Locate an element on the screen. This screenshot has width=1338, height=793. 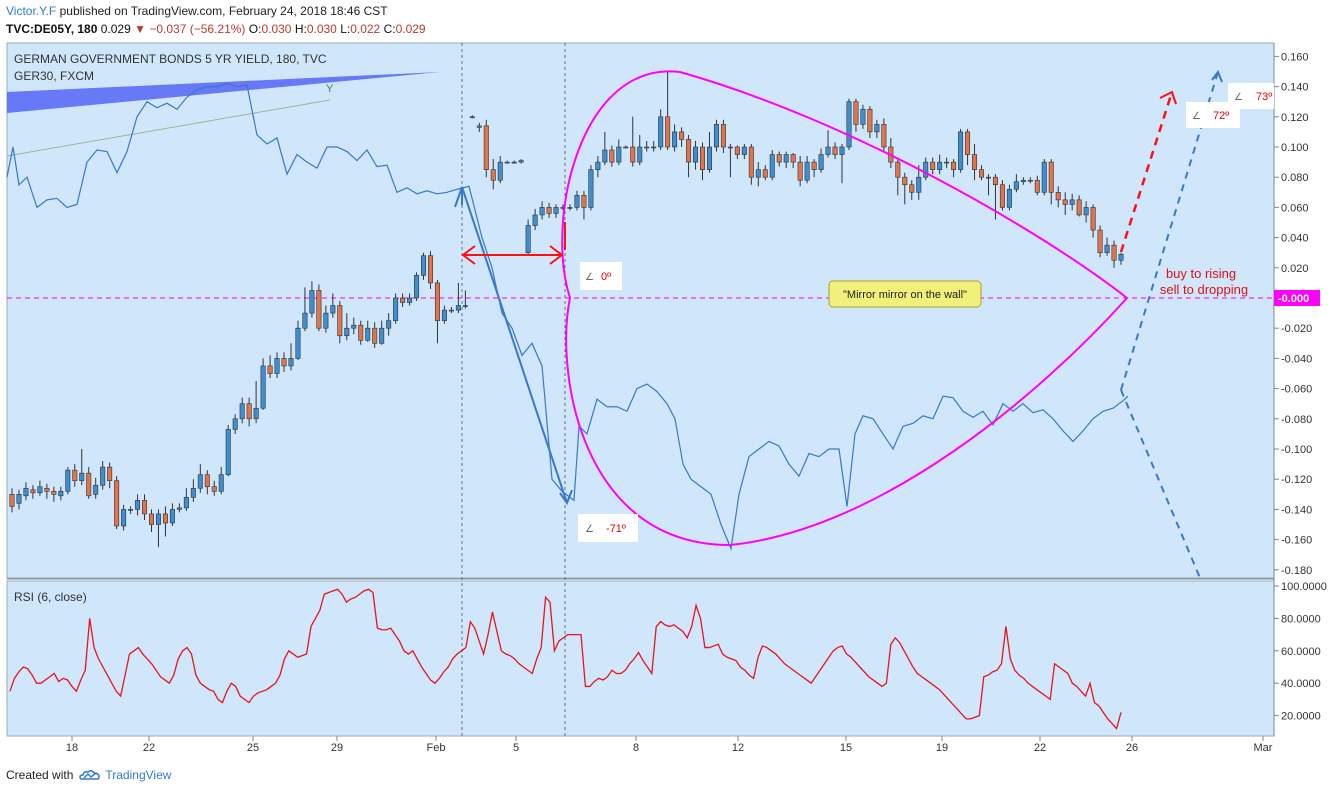
close-value: 0.029 is located at coordinates (410, 29).